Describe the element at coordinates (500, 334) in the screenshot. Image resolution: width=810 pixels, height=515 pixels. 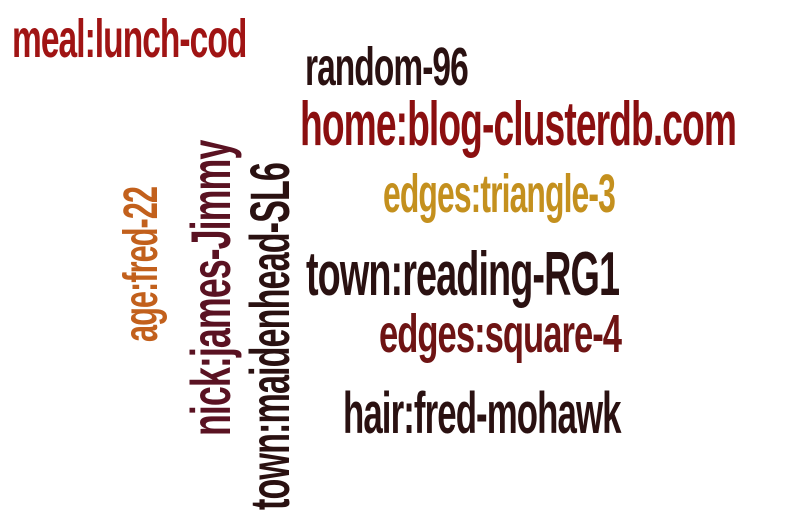
I see `word-edges-square: edges:square-4` at that location.